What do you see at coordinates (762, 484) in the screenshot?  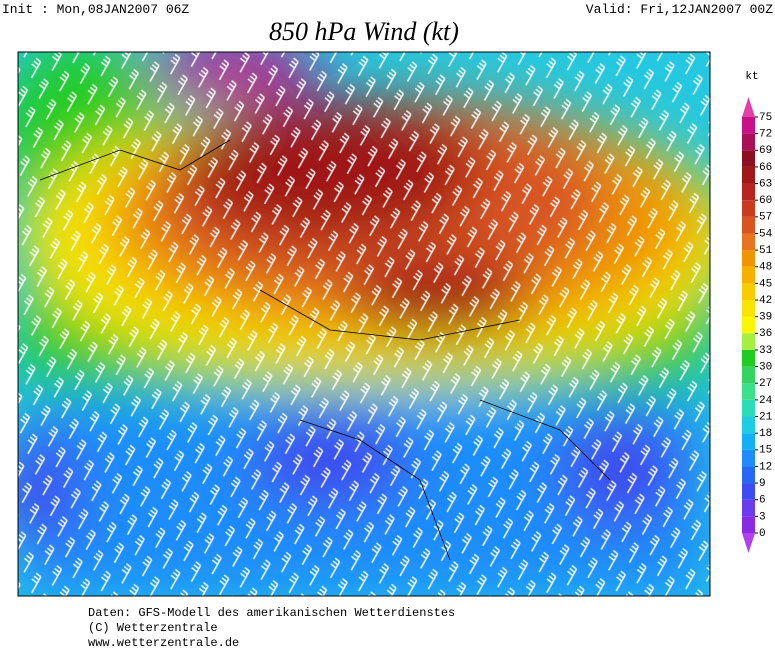 I see `colorbar-label: 9` at bounding box center [762, 484].